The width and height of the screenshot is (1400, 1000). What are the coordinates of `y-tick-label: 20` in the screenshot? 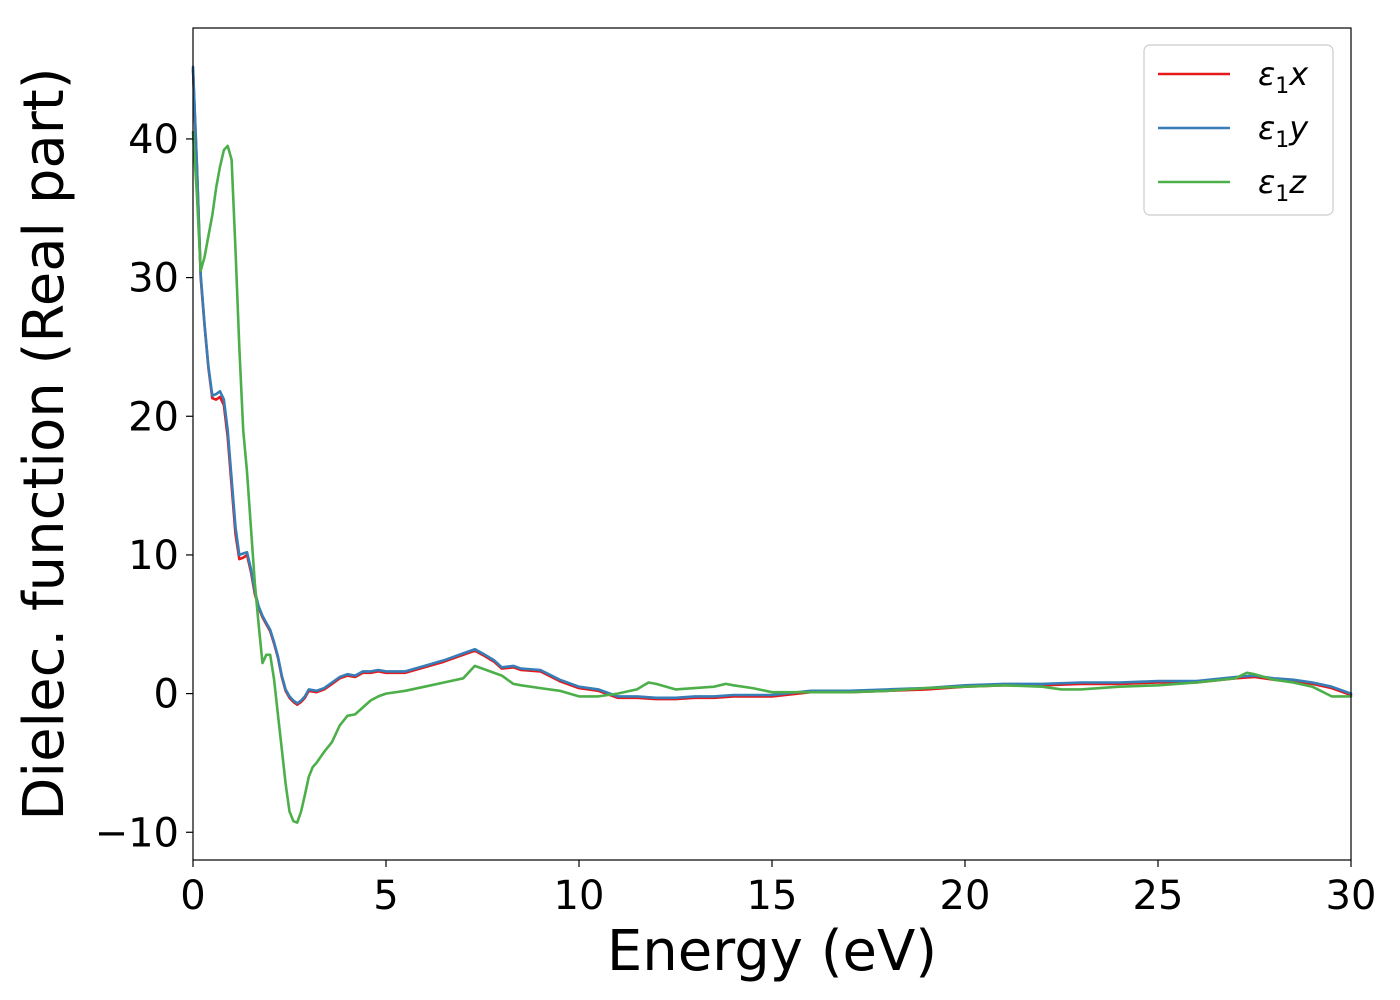 It's located at (153, 417).